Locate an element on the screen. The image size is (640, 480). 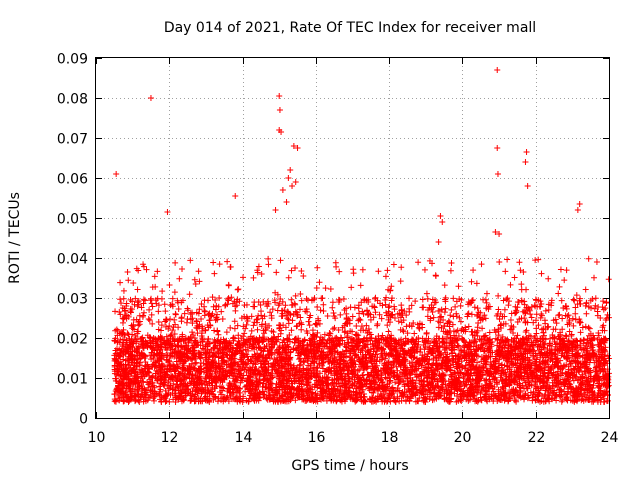
y-tick-label: 0.06 is located at coordinates (72, 180).